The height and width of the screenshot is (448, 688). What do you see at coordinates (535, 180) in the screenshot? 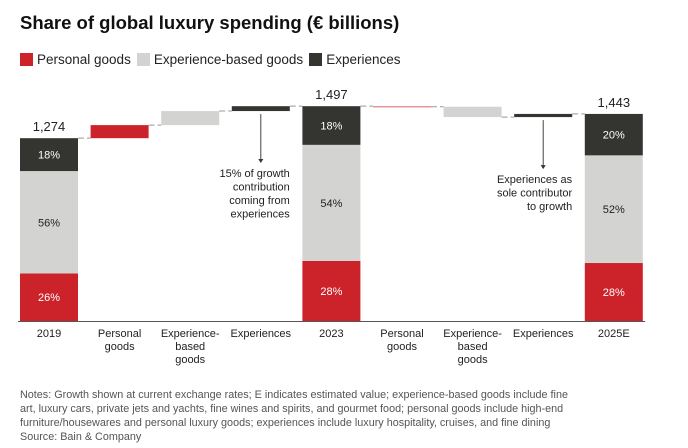
I see `annotation-text: Experiences as` at bounding box center [535, 180].